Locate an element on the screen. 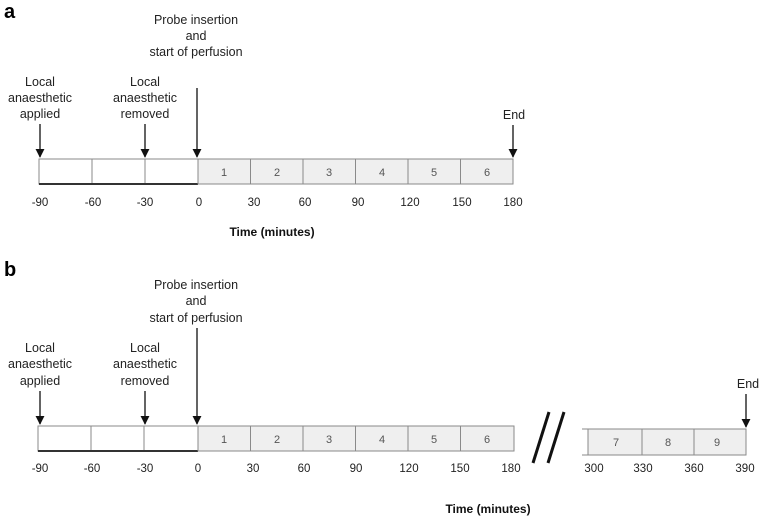  panel-a-sample-6: 6 is located at coordinates (487, 171).